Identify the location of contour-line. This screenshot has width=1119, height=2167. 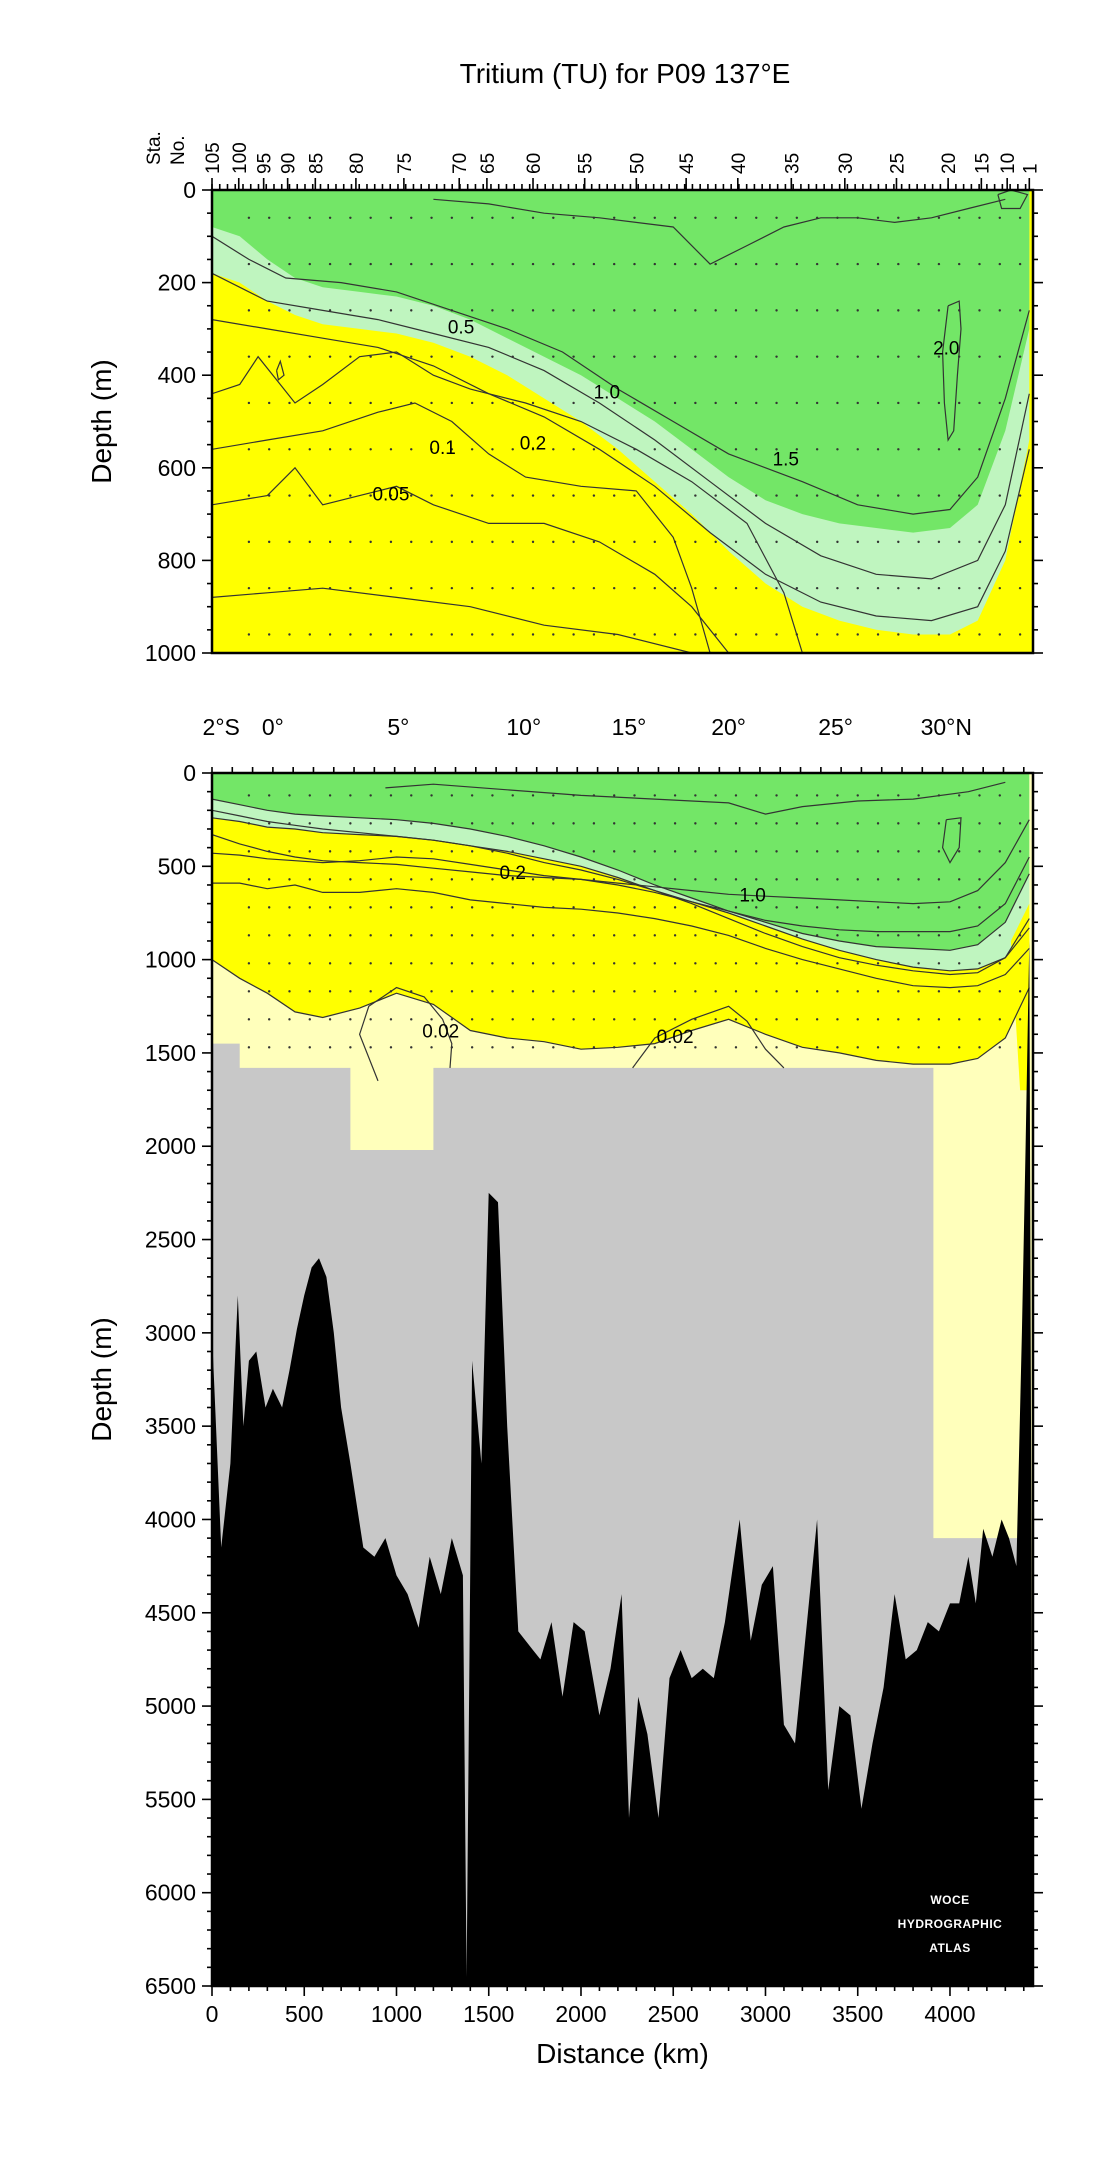
(471, 559).